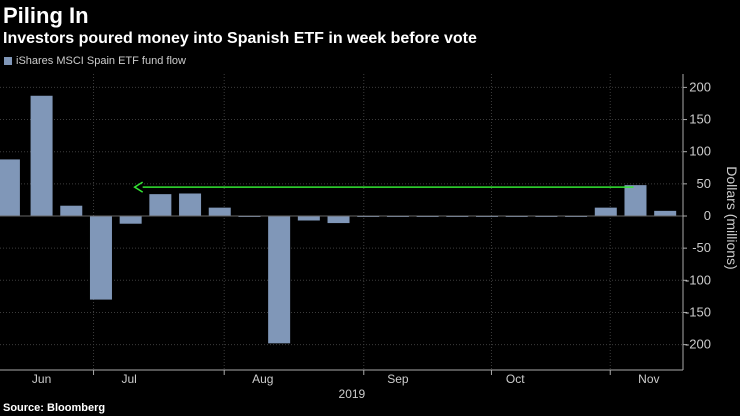 This screenshot has height=416, width=740. What do you see at coordinates (515, 379) in the screenshot?
I see `x-tick-label: Oct` at bounding box center [515, 379].